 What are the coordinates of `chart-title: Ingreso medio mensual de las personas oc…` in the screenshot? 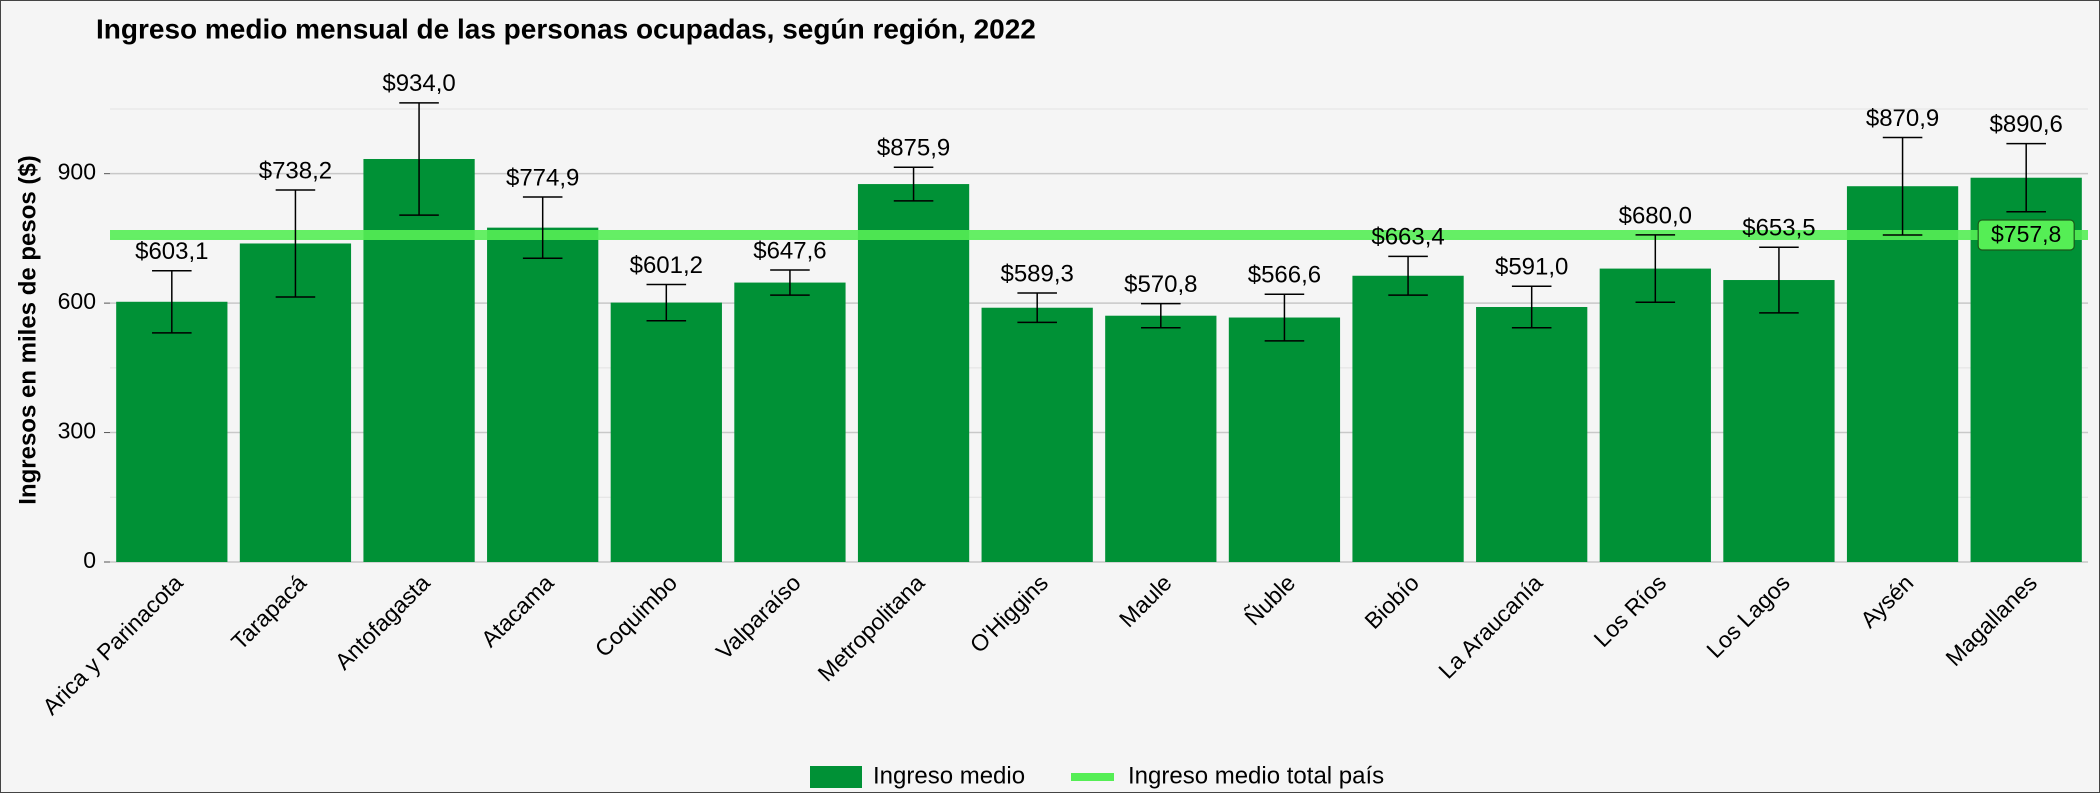 It's located at (566, 28).